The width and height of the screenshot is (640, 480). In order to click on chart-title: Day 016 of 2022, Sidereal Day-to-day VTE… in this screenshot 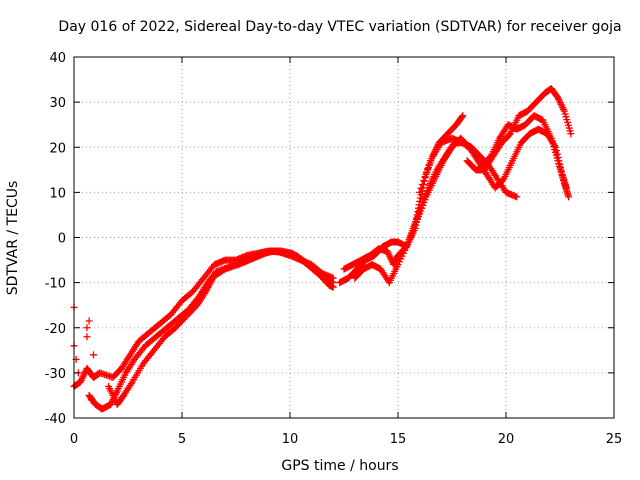, I will do `click(339, 27)`.